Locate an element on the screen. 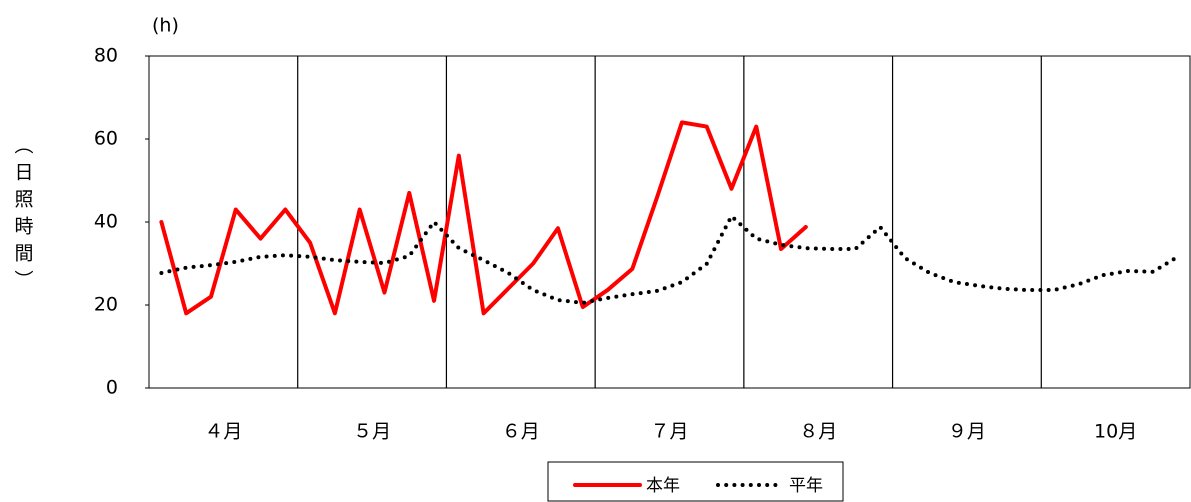 This screenshot has height=502, width=1191. y-tick-label: 80 is located at coordinates (106, 56).